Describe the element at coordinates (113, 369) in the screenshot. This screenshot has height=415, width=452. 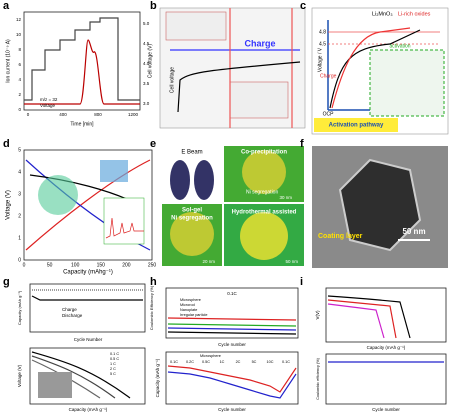
I see `label: 2 C` at that location.